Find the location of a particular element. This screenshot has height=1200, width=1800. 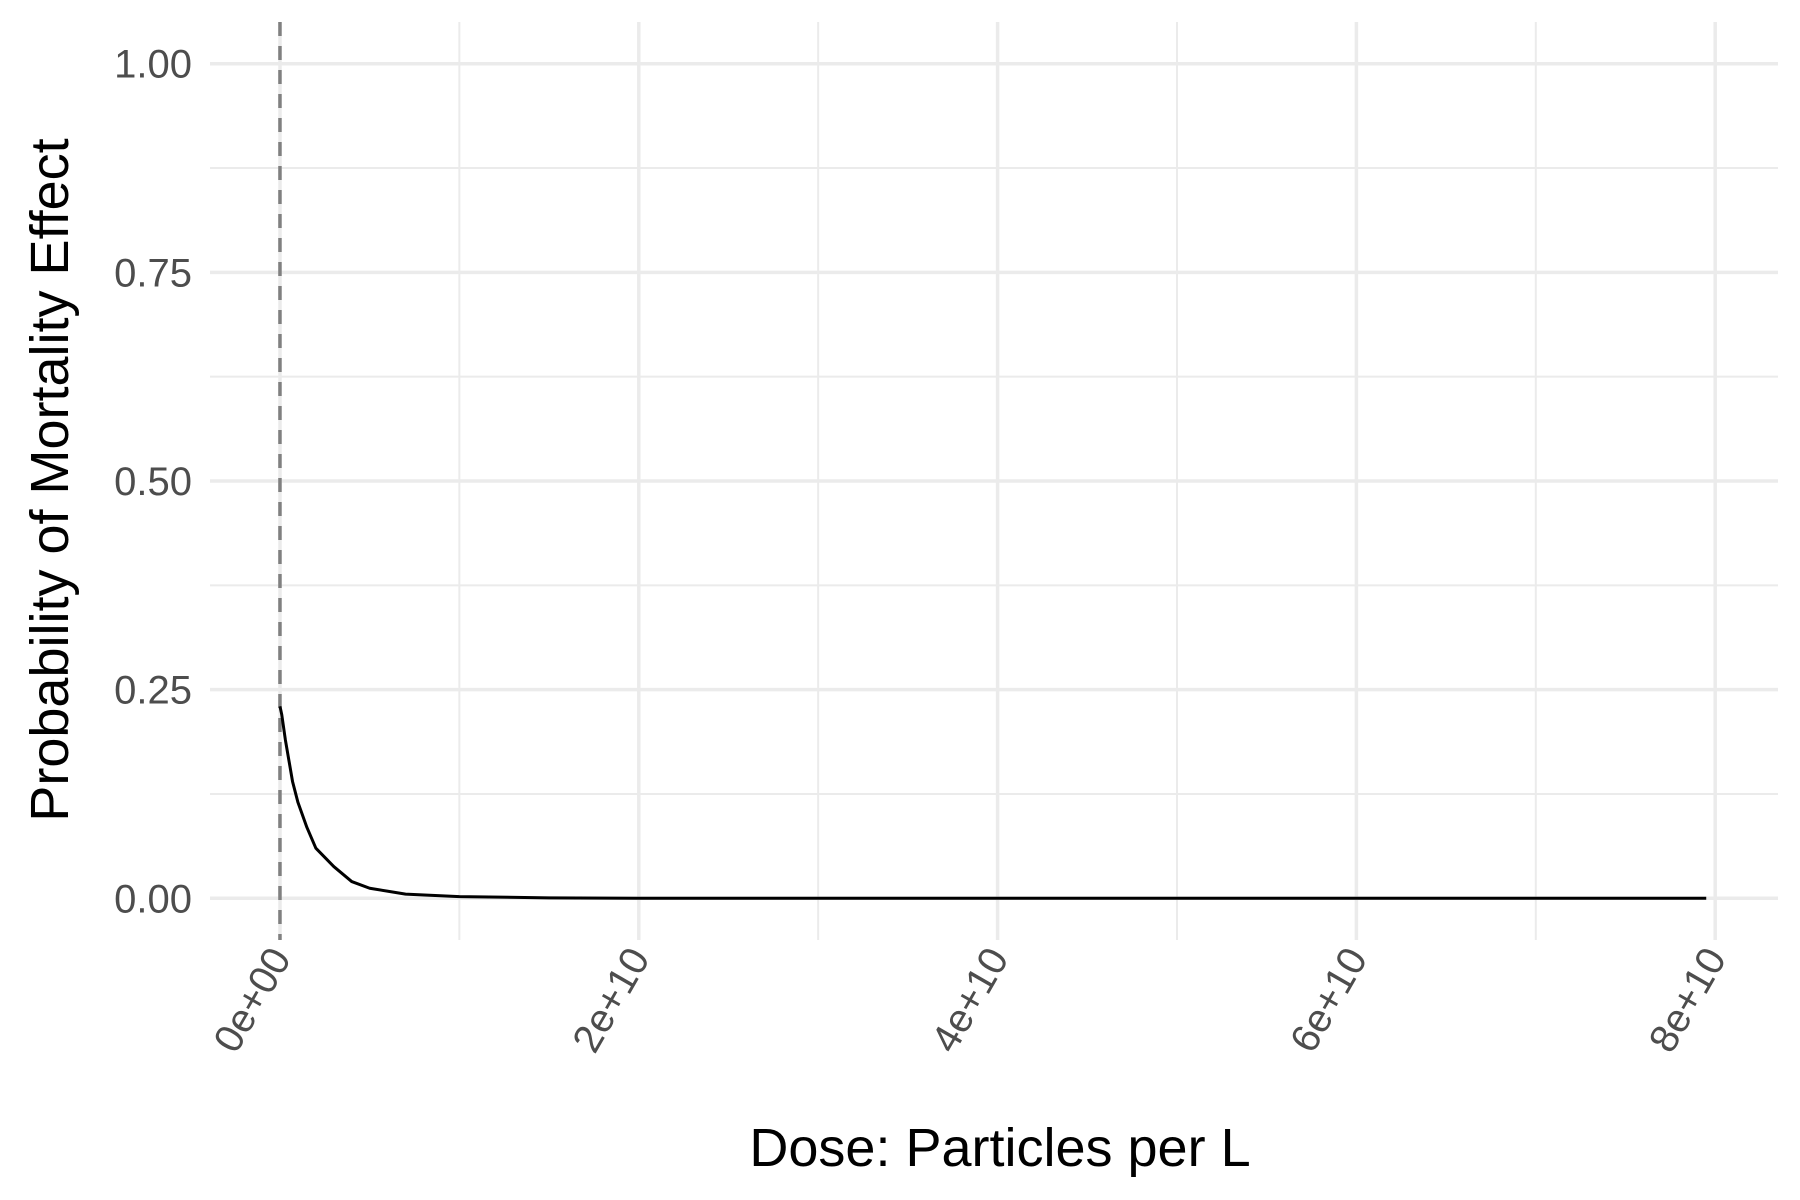

x-tick-label: 4e+10 is located at coordinates (970, 1000).